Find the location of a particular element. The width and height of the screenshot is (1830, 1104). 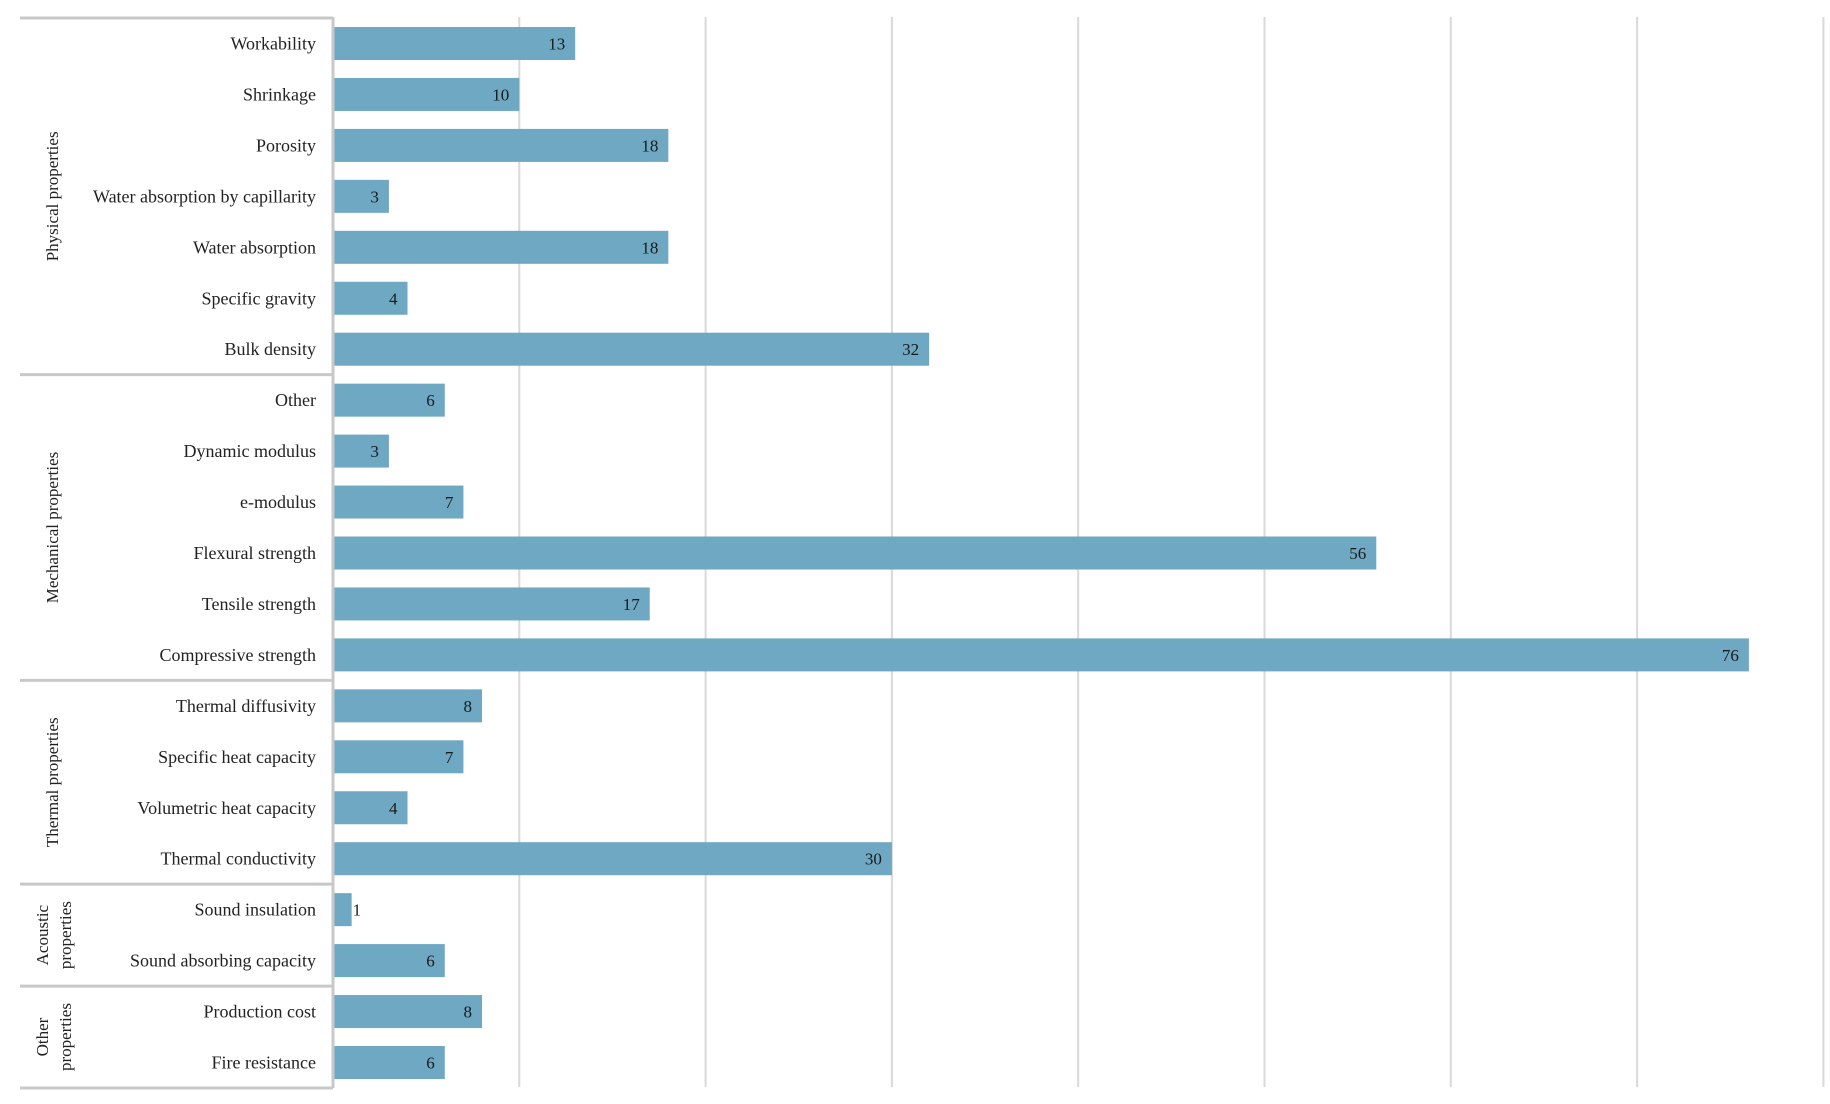

bar-other is located at coordinates (389, 400).